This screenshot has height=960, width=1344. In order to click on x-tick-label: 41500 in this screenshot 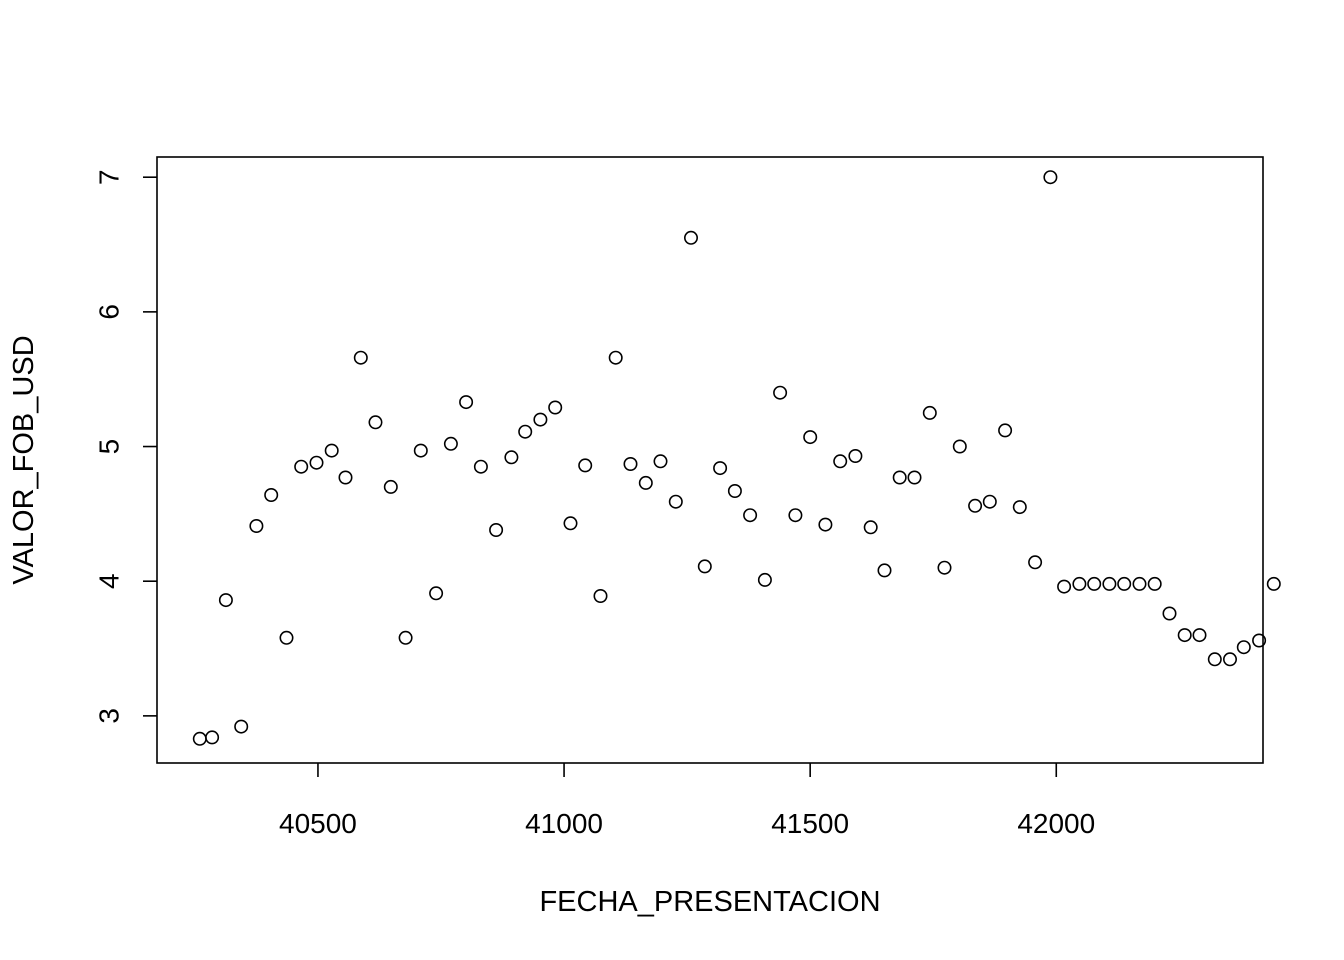, I will do `click(810, 823)`.